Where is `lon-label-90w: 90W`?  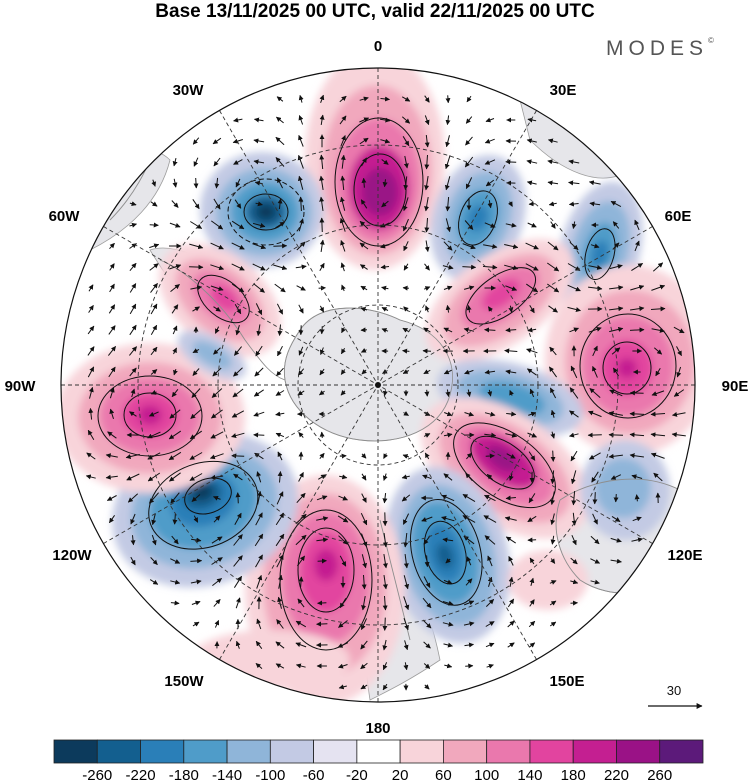 lon-label-90w: 90W is located at coordinates (21, 386).